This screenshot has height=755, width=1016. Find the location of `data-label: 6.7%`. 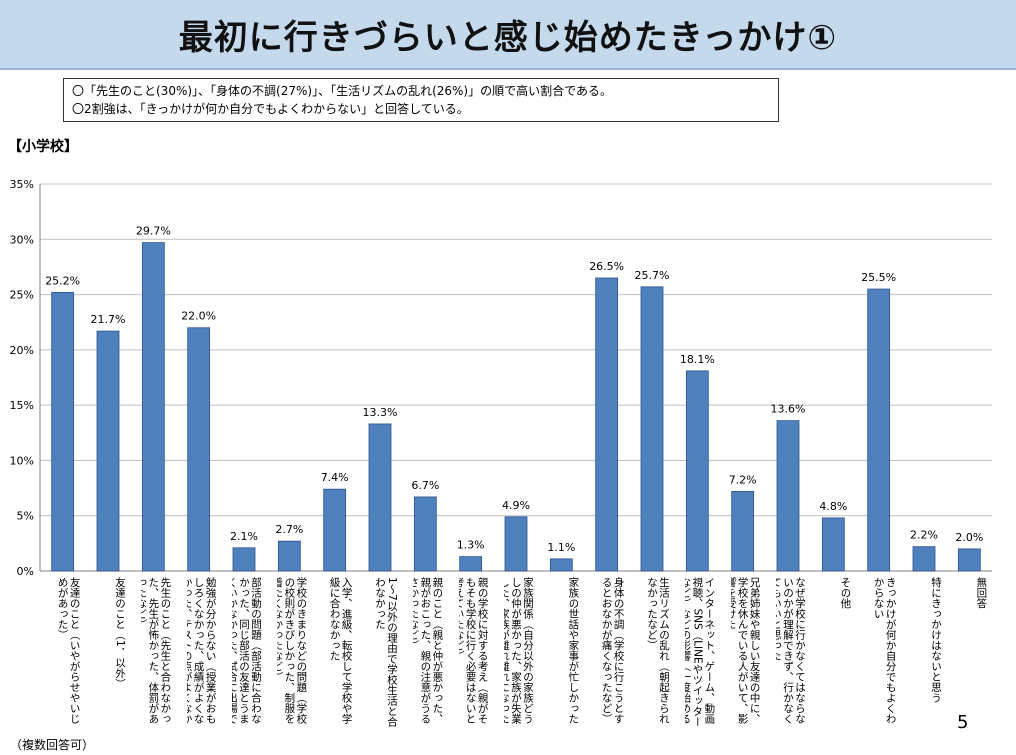

data-label: 6.7% is located at coordinates (425, 485).